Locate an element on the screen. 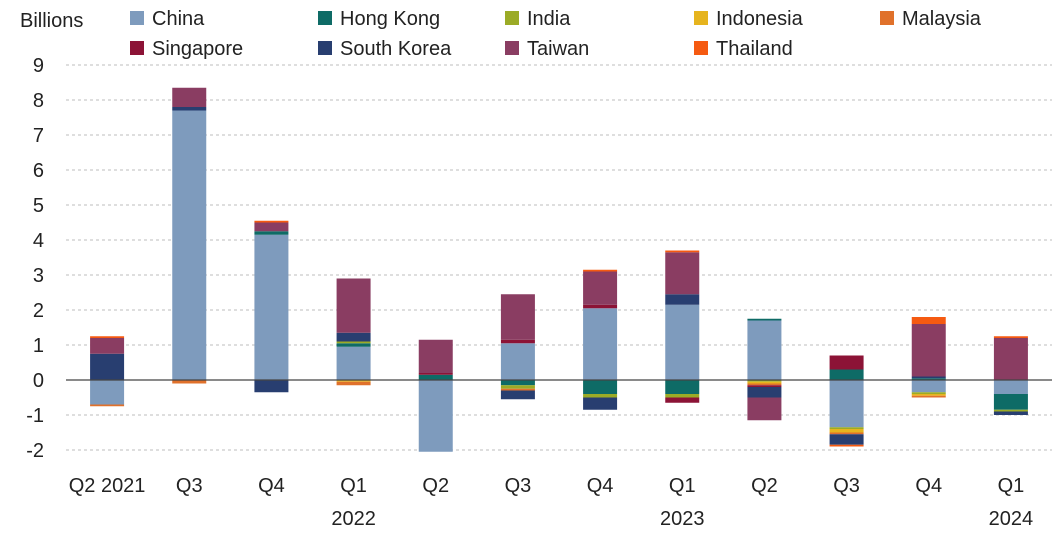 Image resolution: width=1052 pixels, height=539 pixels. x-tick-label: Q2 2021 is located at coordinates (107, 486).